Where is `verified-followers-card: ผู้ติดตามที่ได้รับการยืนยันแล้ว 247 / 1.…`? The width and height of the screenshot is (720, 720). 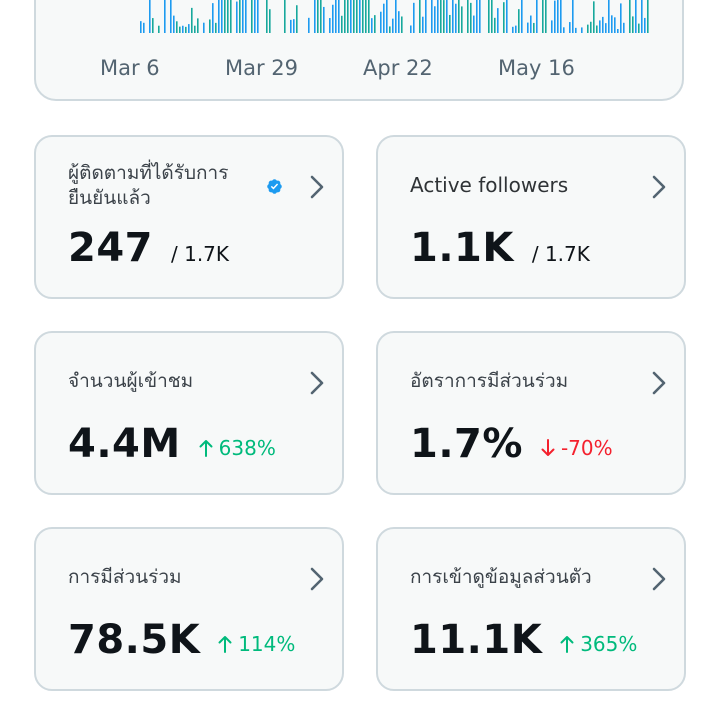 verified-followers-card: ผู้ติดตามที่ได้รับการยืนยันแล้ว 247 / 1.… is located at coordinates (189, 217).